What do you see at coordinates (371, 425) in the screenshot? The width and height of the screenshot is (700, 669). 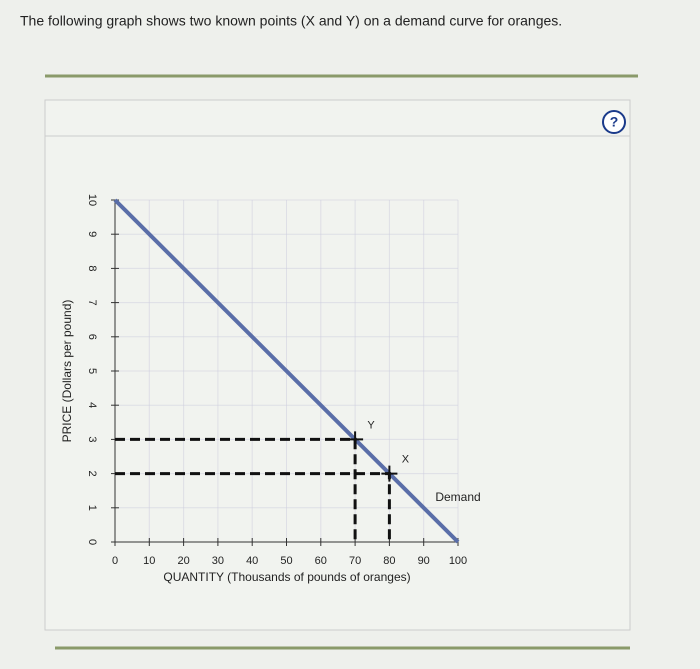 I see `point-label: Y` at bounding box center [371, 425].